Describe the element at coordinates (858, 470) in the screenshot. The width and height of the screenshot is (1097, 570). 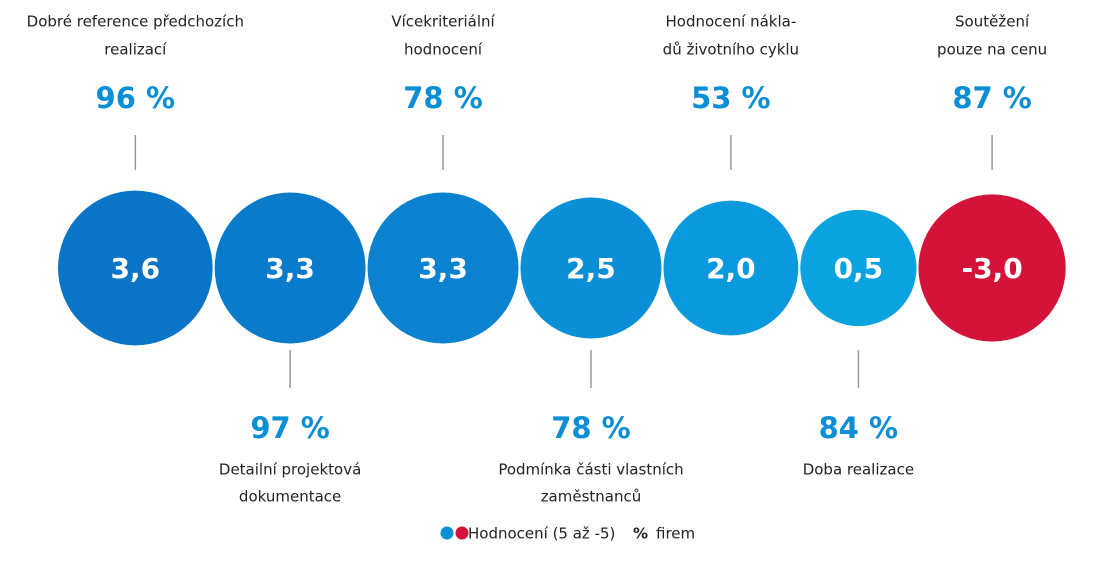
I see `category-label: Doba realizace` at that location.